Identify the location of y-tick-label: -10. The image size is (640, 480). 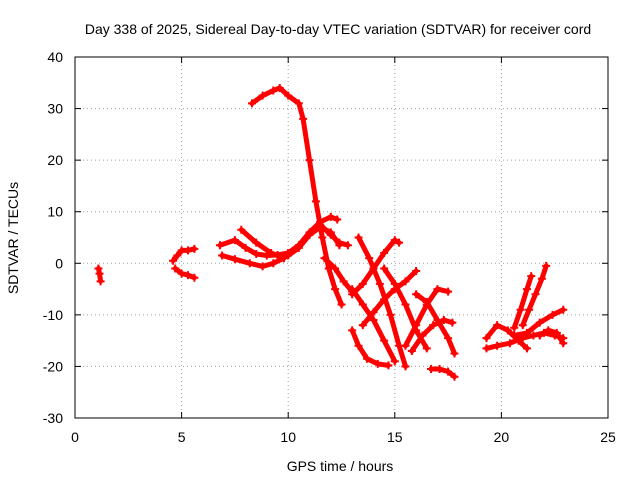
(53, 315).